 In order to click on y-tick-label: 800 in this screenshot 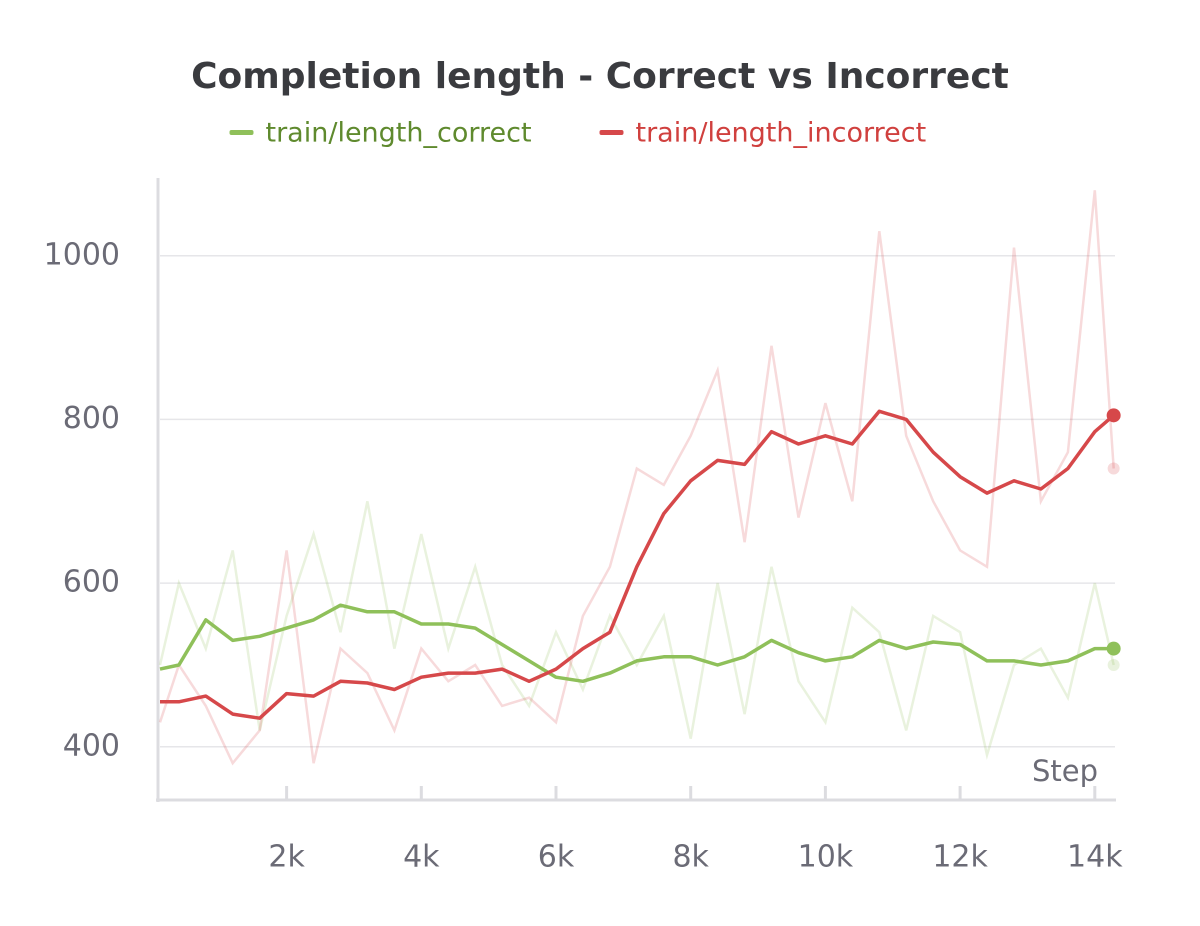, I will do `click(91, 418)`.